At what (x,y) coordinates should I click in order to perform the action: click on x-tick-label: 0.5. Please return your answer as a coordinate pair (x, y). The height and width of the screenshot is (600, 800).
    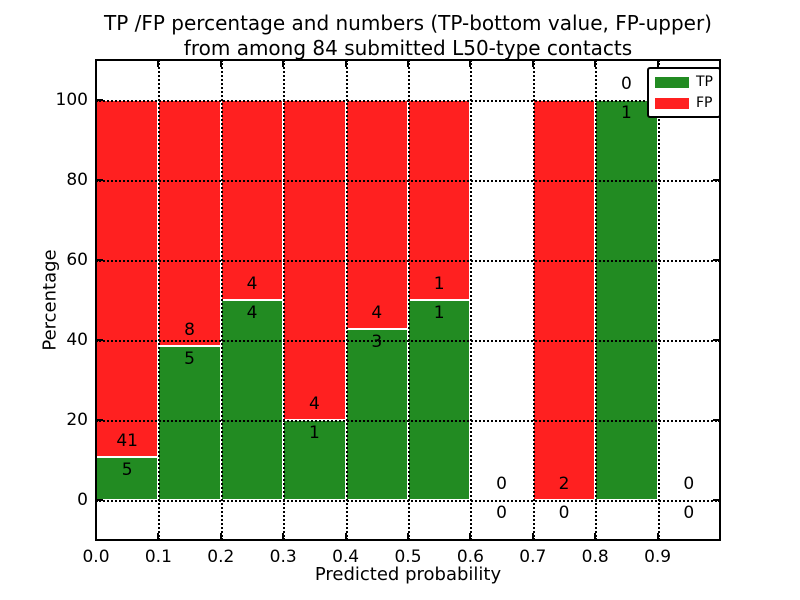
    Looking at the image, I should click on (408, 557).